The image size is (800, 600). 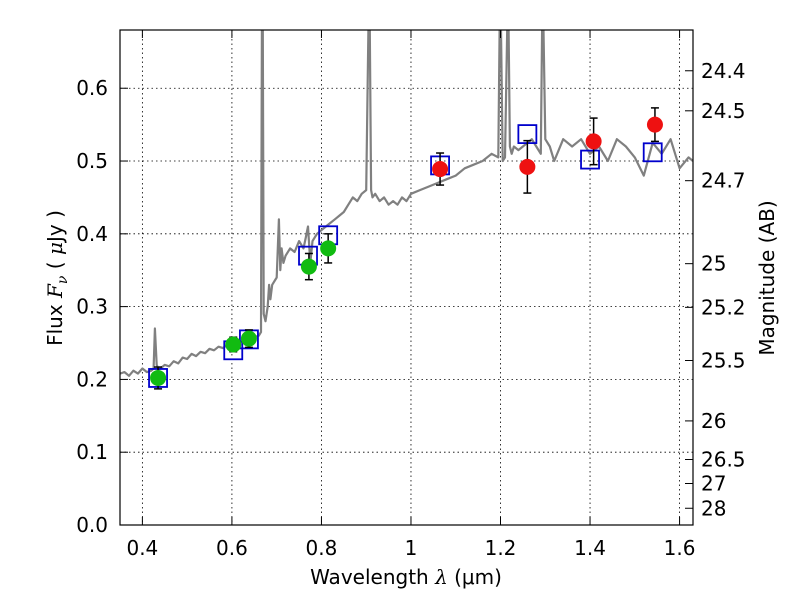 I want to click on y-tick-label: 0.5, so click(x=92, y=161).